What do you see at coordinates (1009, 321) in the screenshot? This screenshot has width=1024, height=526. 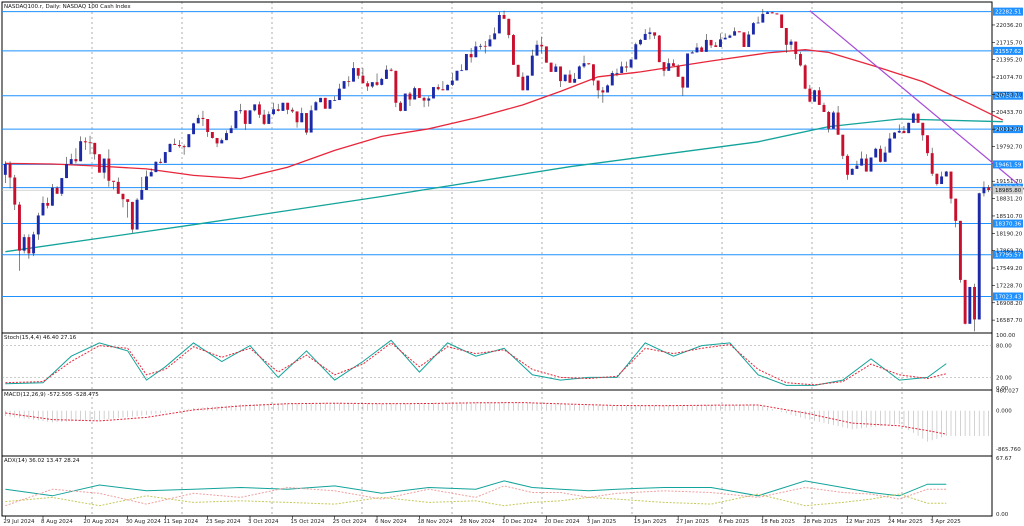 I see `price-tick-label: 16587.70` at bounding box center [1009, 321].